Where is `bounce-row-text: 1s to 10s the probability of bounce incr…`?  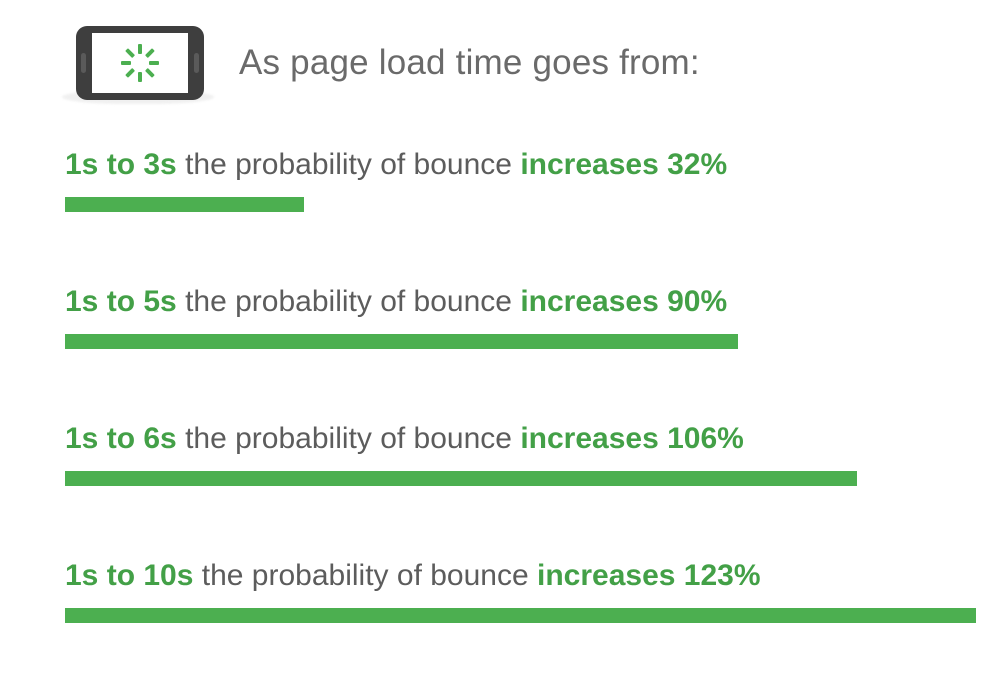 bounce-row-text: 1s to 10s the probability of bounce incr… is located at coordinates (525, 568).